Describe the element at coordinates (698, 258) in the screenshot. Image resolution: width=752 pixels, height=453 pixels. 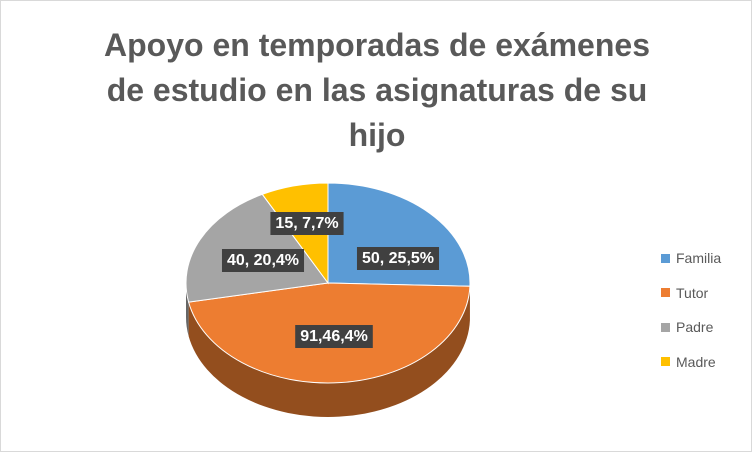
I see `legend-label-familia: Familia` at that location.